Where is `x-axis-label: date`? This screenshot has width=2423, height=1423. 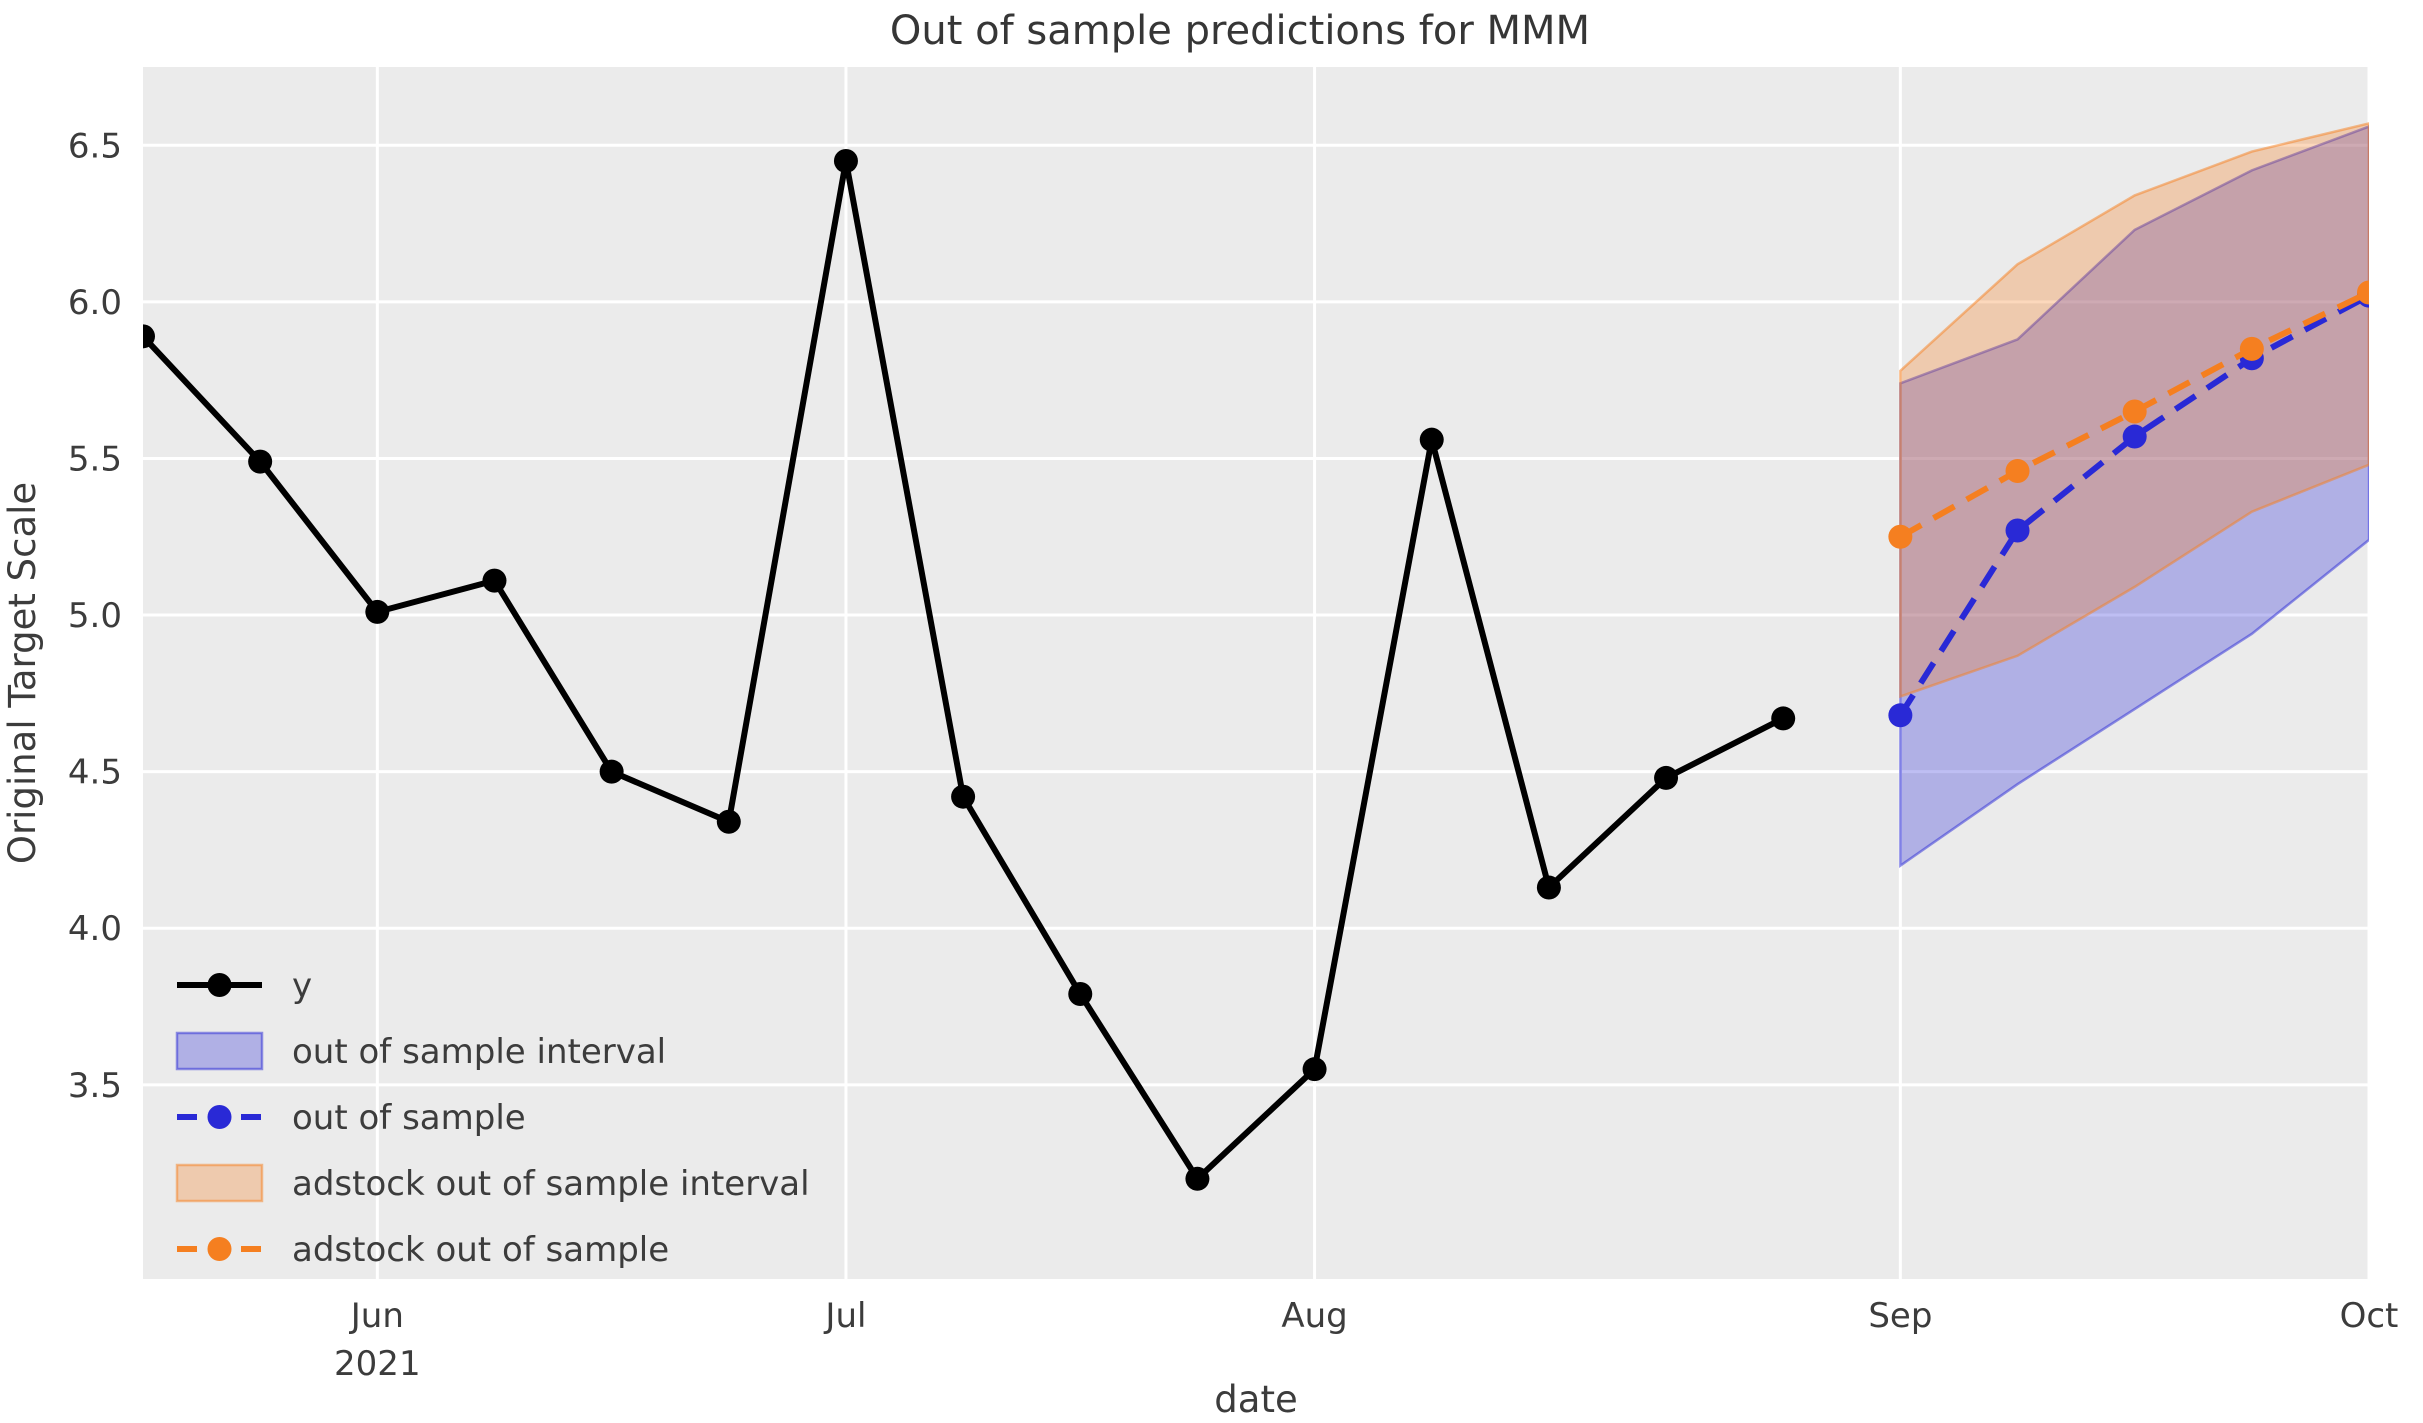 x-axis-label: date is located at coordinates (1255, 1399).